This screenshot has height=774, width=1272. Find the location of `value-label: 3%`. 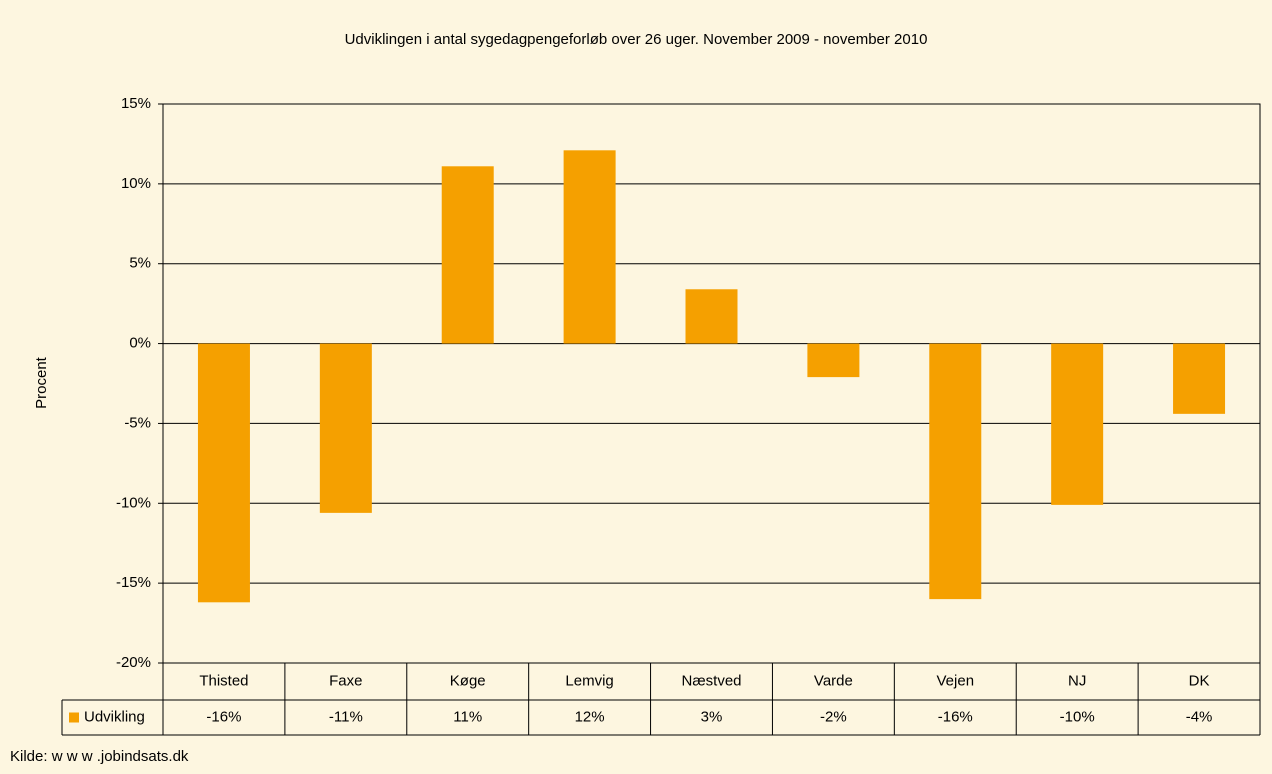

value-label: 3% is located at coordinates (712, 716).